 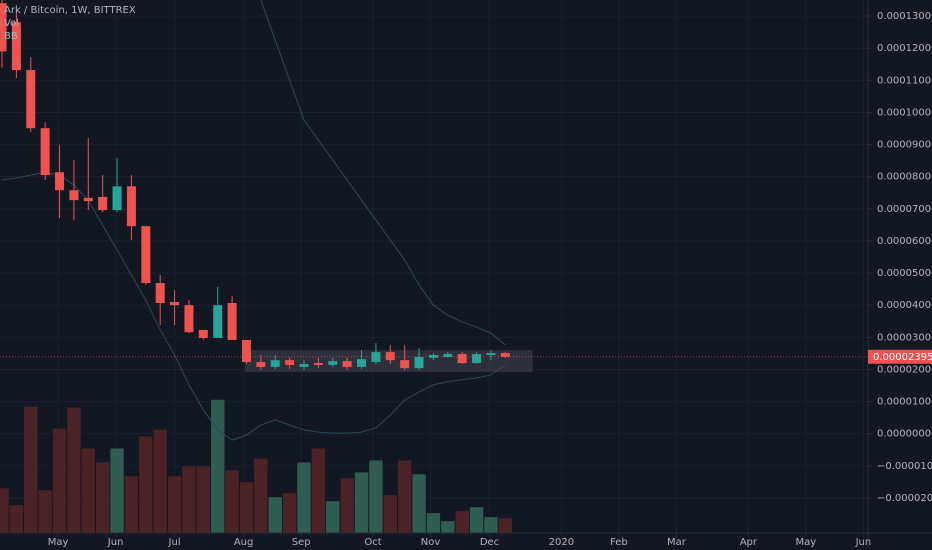 What do you see at coordinates (11, 23) in the screenshot?
I see `legend-item: Vol` at bounding box center [11, 23].